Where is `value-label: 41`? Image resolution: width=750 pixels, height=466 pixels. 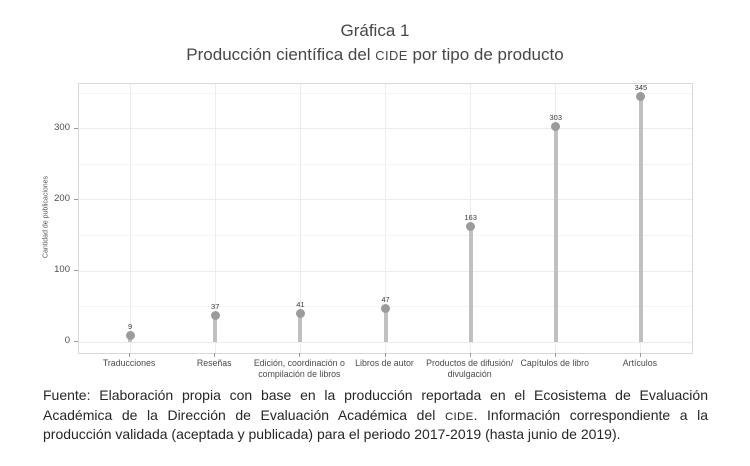
value-label: 41 is located at coordinates (300, 304).